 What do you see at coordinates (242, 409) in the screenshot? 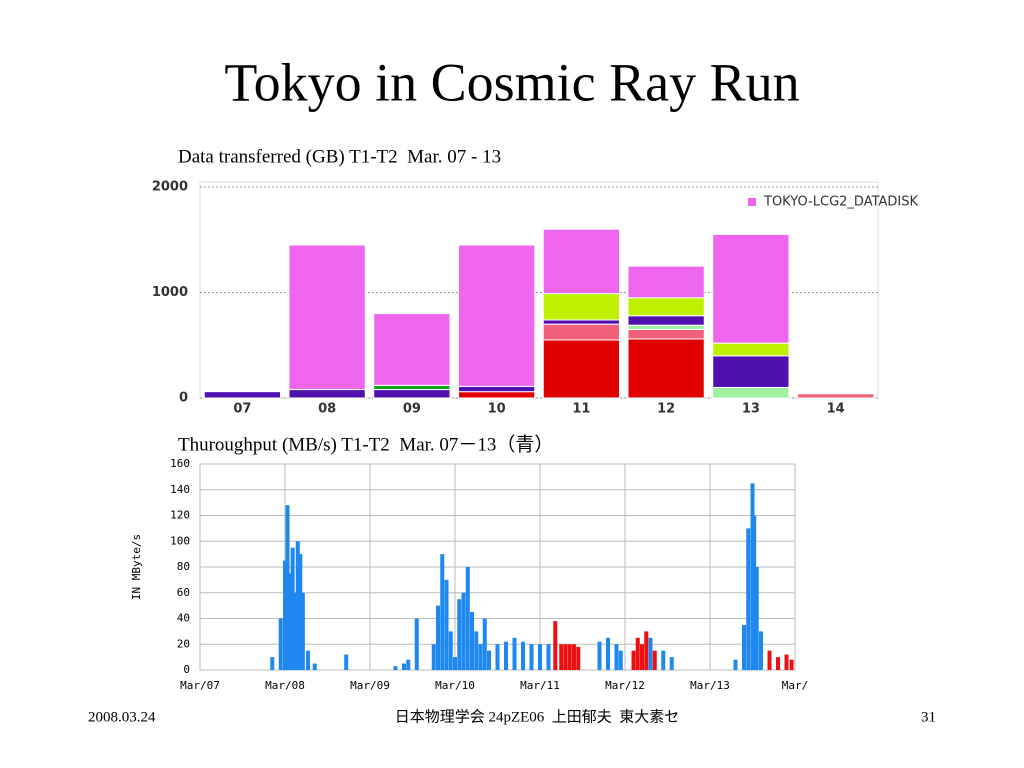
I see `x-tick-label: 07` at bounding box center [242, 409].